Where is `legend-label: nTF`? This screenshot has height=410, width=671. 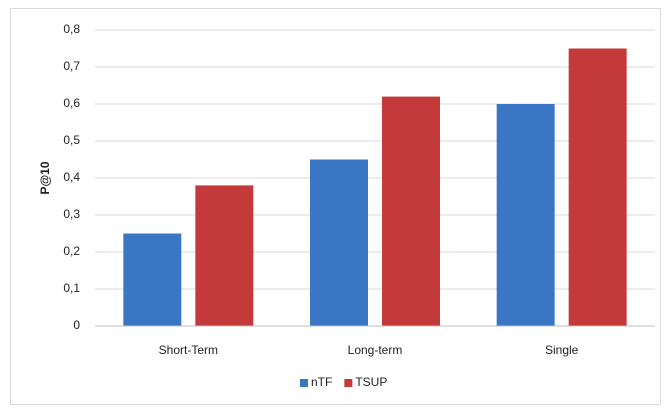 legend-label: nTF is located at coordinates (321, 382).